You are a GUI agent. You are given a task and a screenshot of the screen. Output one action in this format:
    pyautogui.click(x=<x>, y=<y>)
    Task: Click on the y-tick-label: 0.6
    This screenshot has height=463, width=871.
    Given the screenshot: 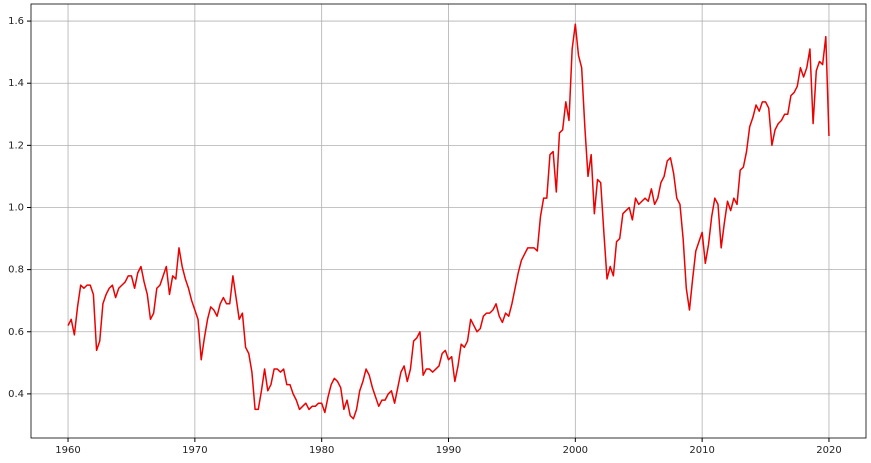 What is the action you would take?
    pyautogui.click(x=16, y=332)
    